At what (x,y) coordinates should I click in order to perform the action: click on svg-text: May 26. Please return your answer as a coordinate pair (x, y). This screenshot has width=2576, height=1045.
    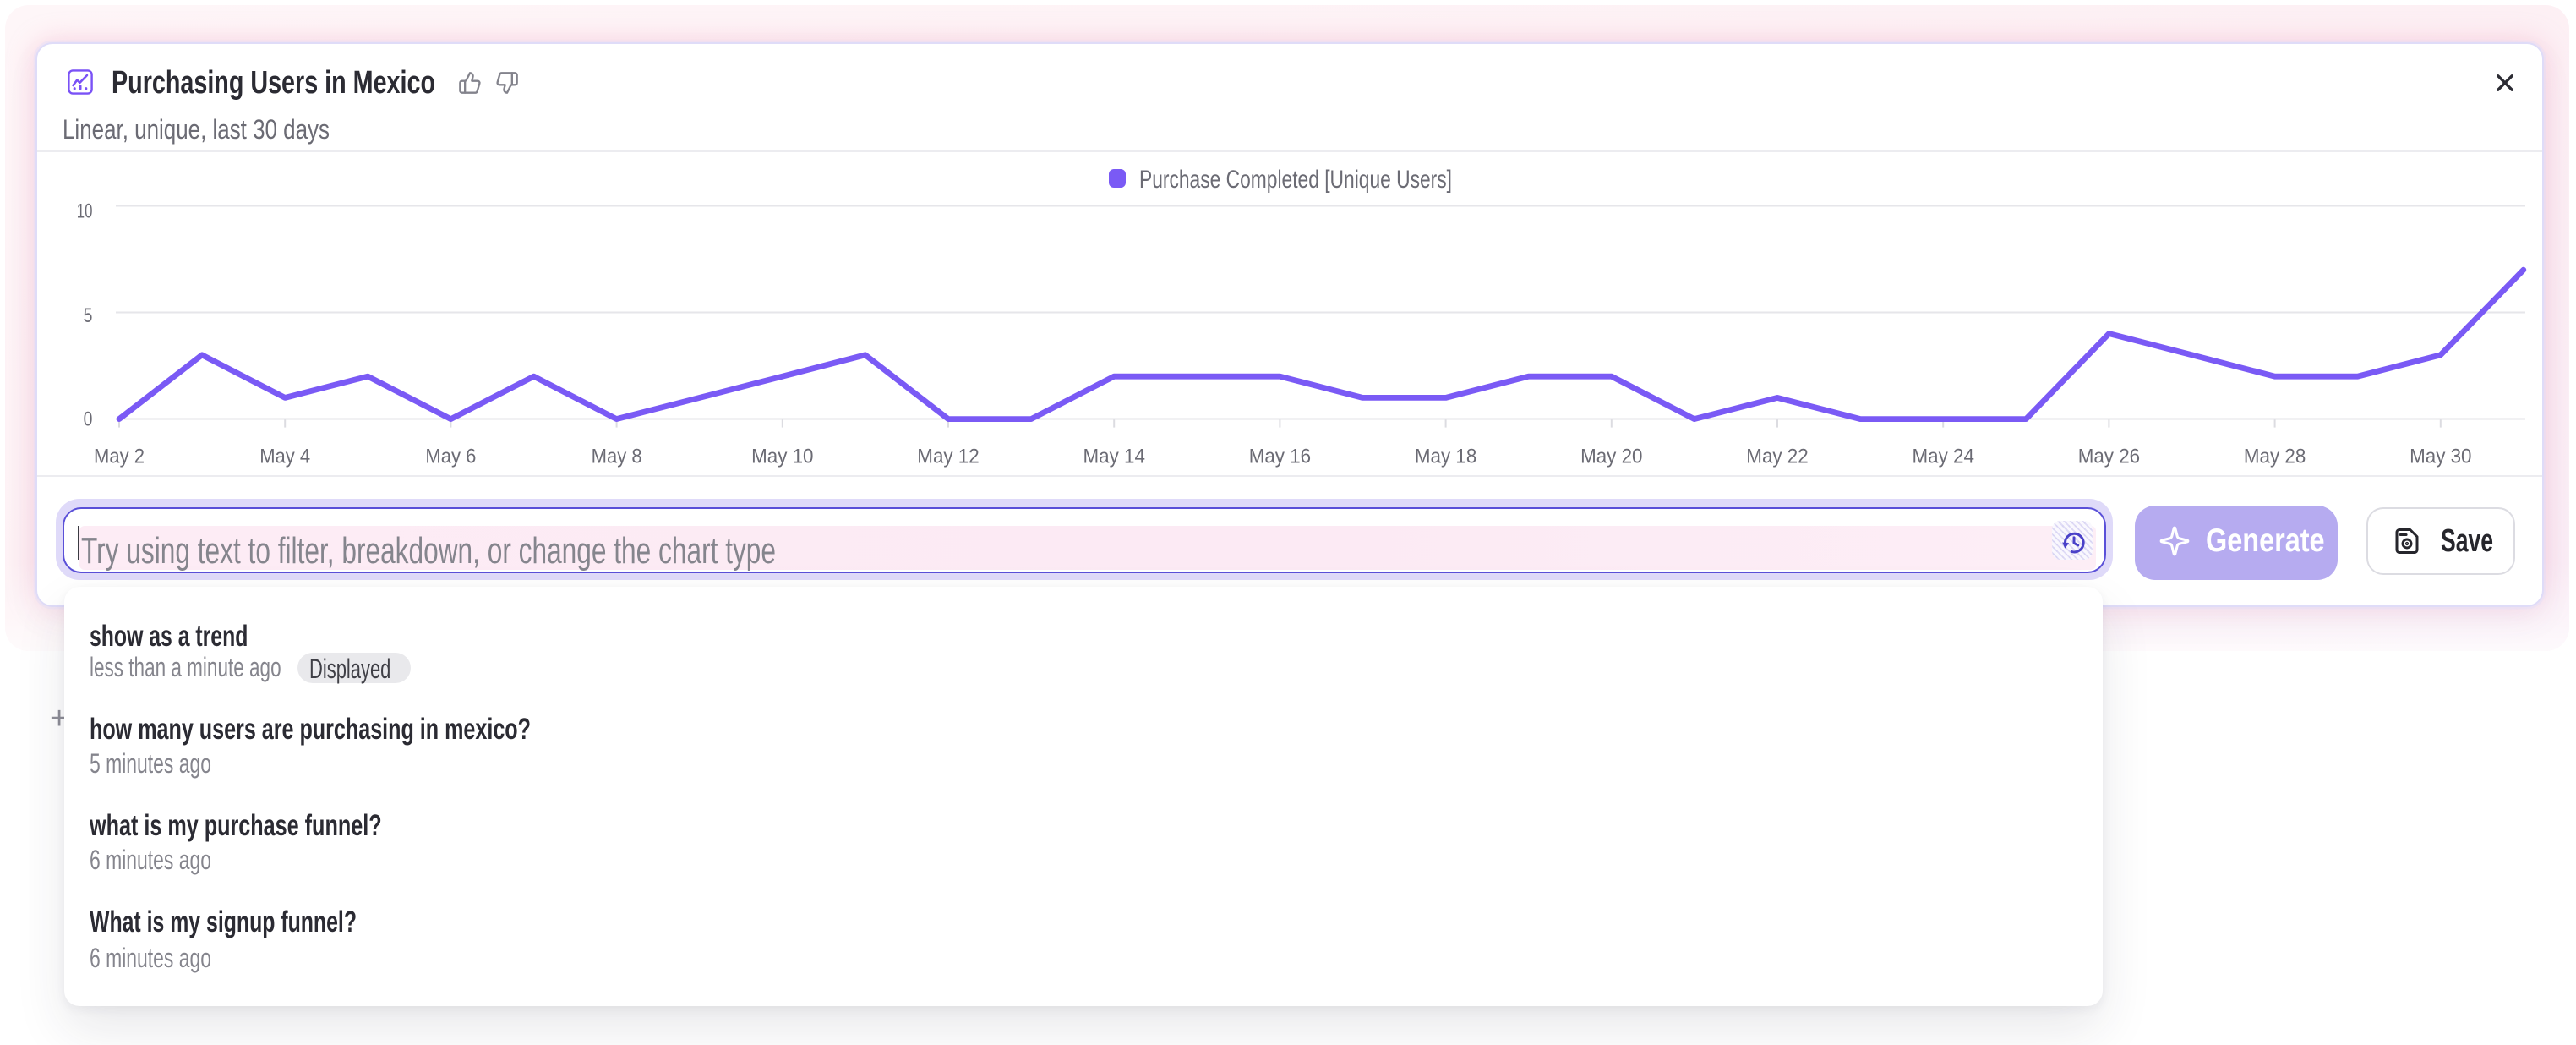
    Looking at the image, I should click on (2109, 457).